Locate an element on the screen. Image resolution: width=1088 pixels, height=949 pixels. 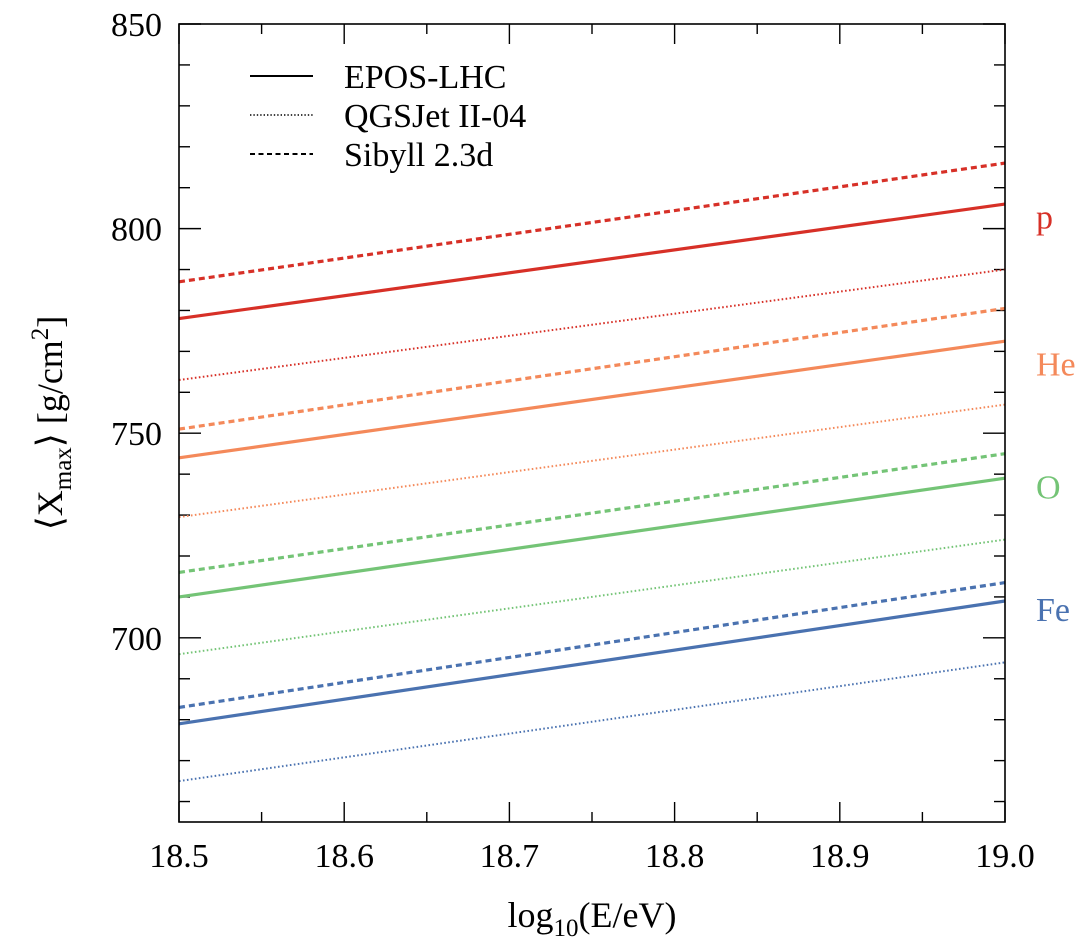
y-axis-title: ⟨Xmax⟩ [g/cm2] is located at coordinates (52, 423).